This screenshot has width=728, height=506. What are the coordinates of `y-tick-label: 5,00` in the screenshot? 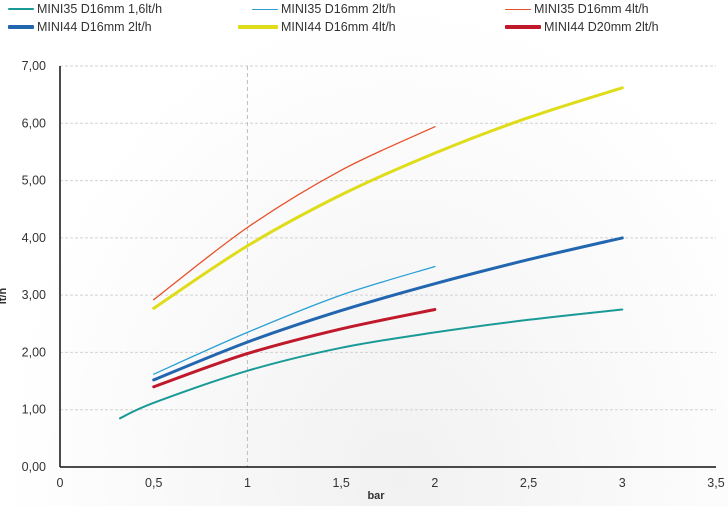 It's located at (34, 181).